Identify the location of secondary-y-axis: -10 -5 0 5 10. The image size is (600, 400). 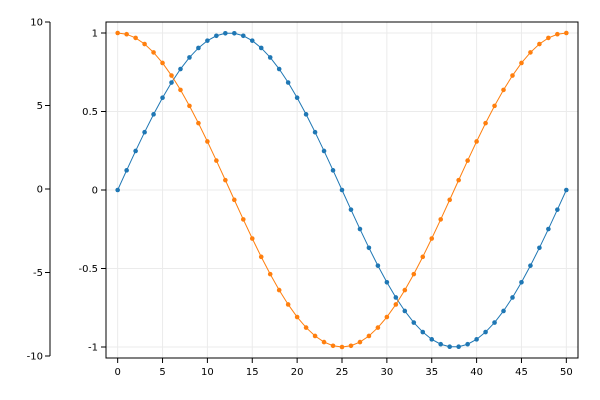
(39, 190).